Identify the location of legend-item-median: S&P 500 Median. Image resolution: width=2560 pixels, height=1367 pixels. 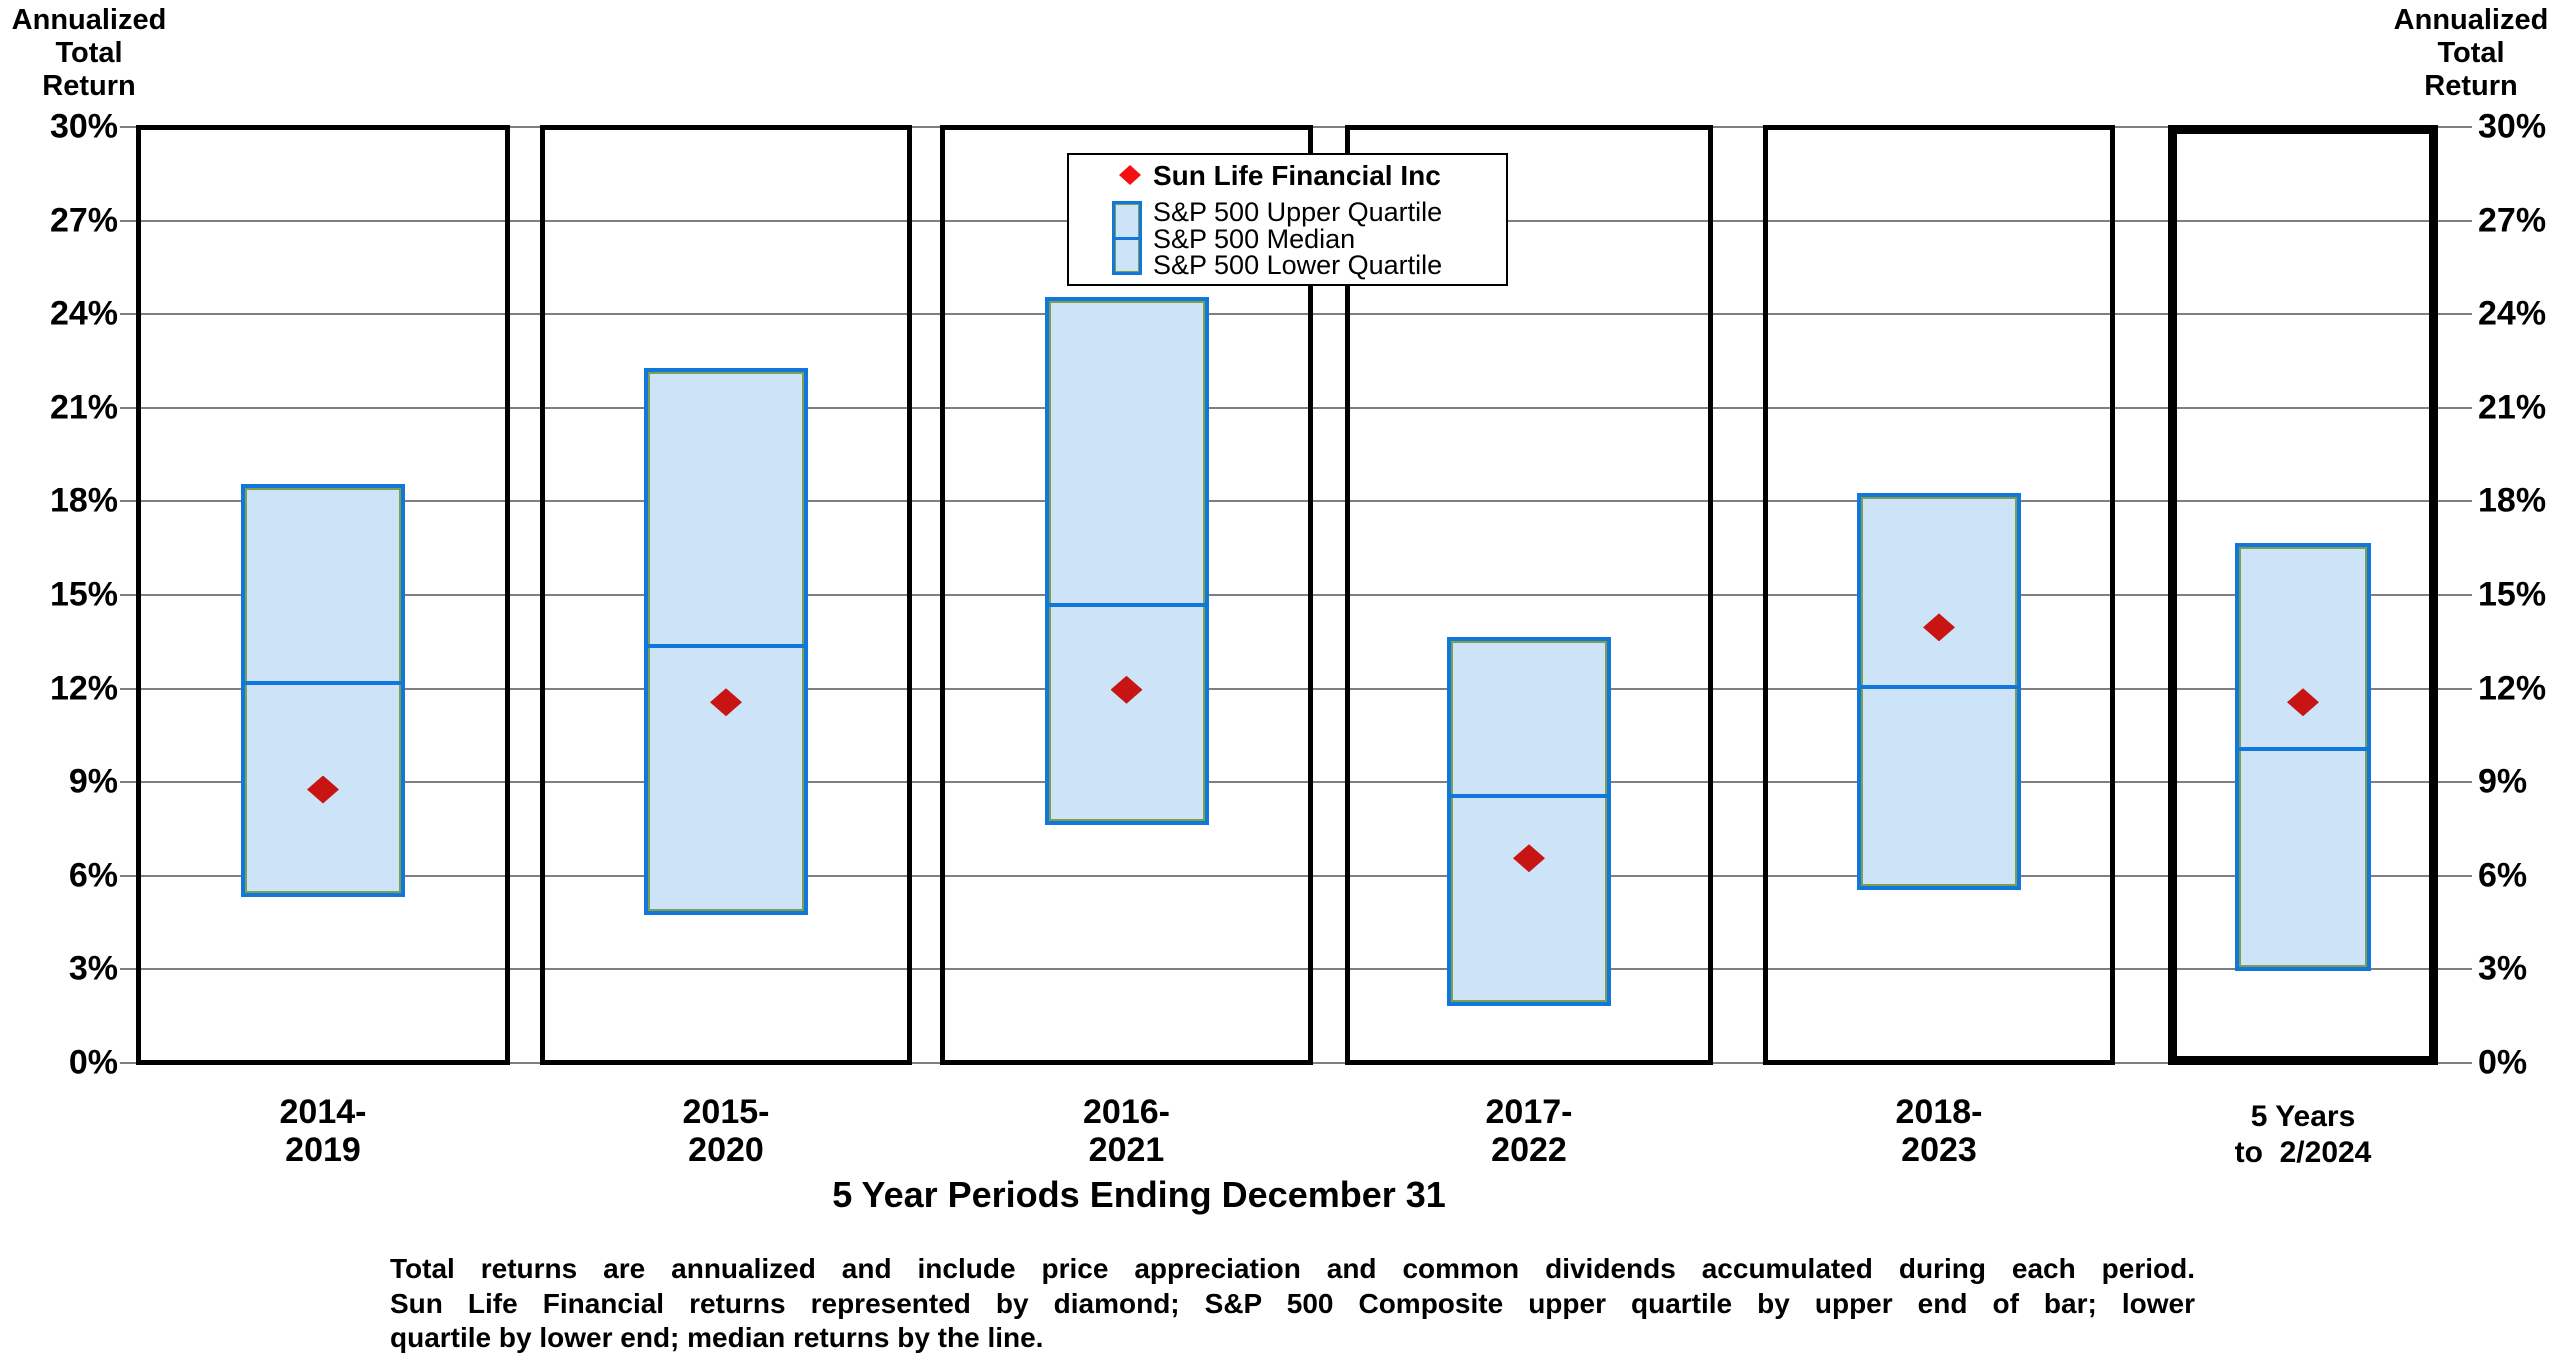
(1254, 238).